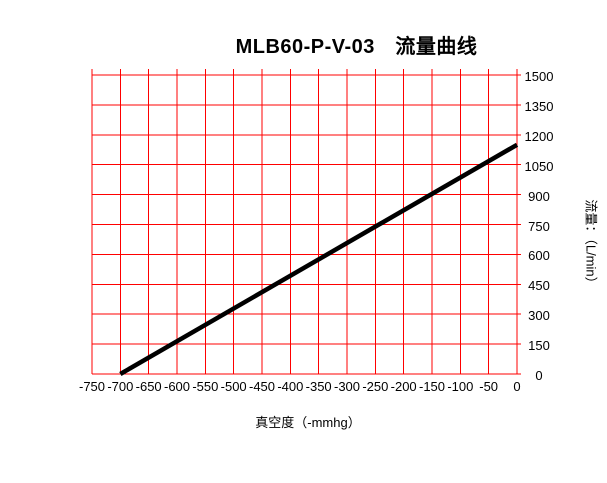 This screenshot has height=483, width=607. What do you see at coordinates (148, 386) in the screenshot?
I see `x-tick-label: -650` at bounding box center [148, 386].